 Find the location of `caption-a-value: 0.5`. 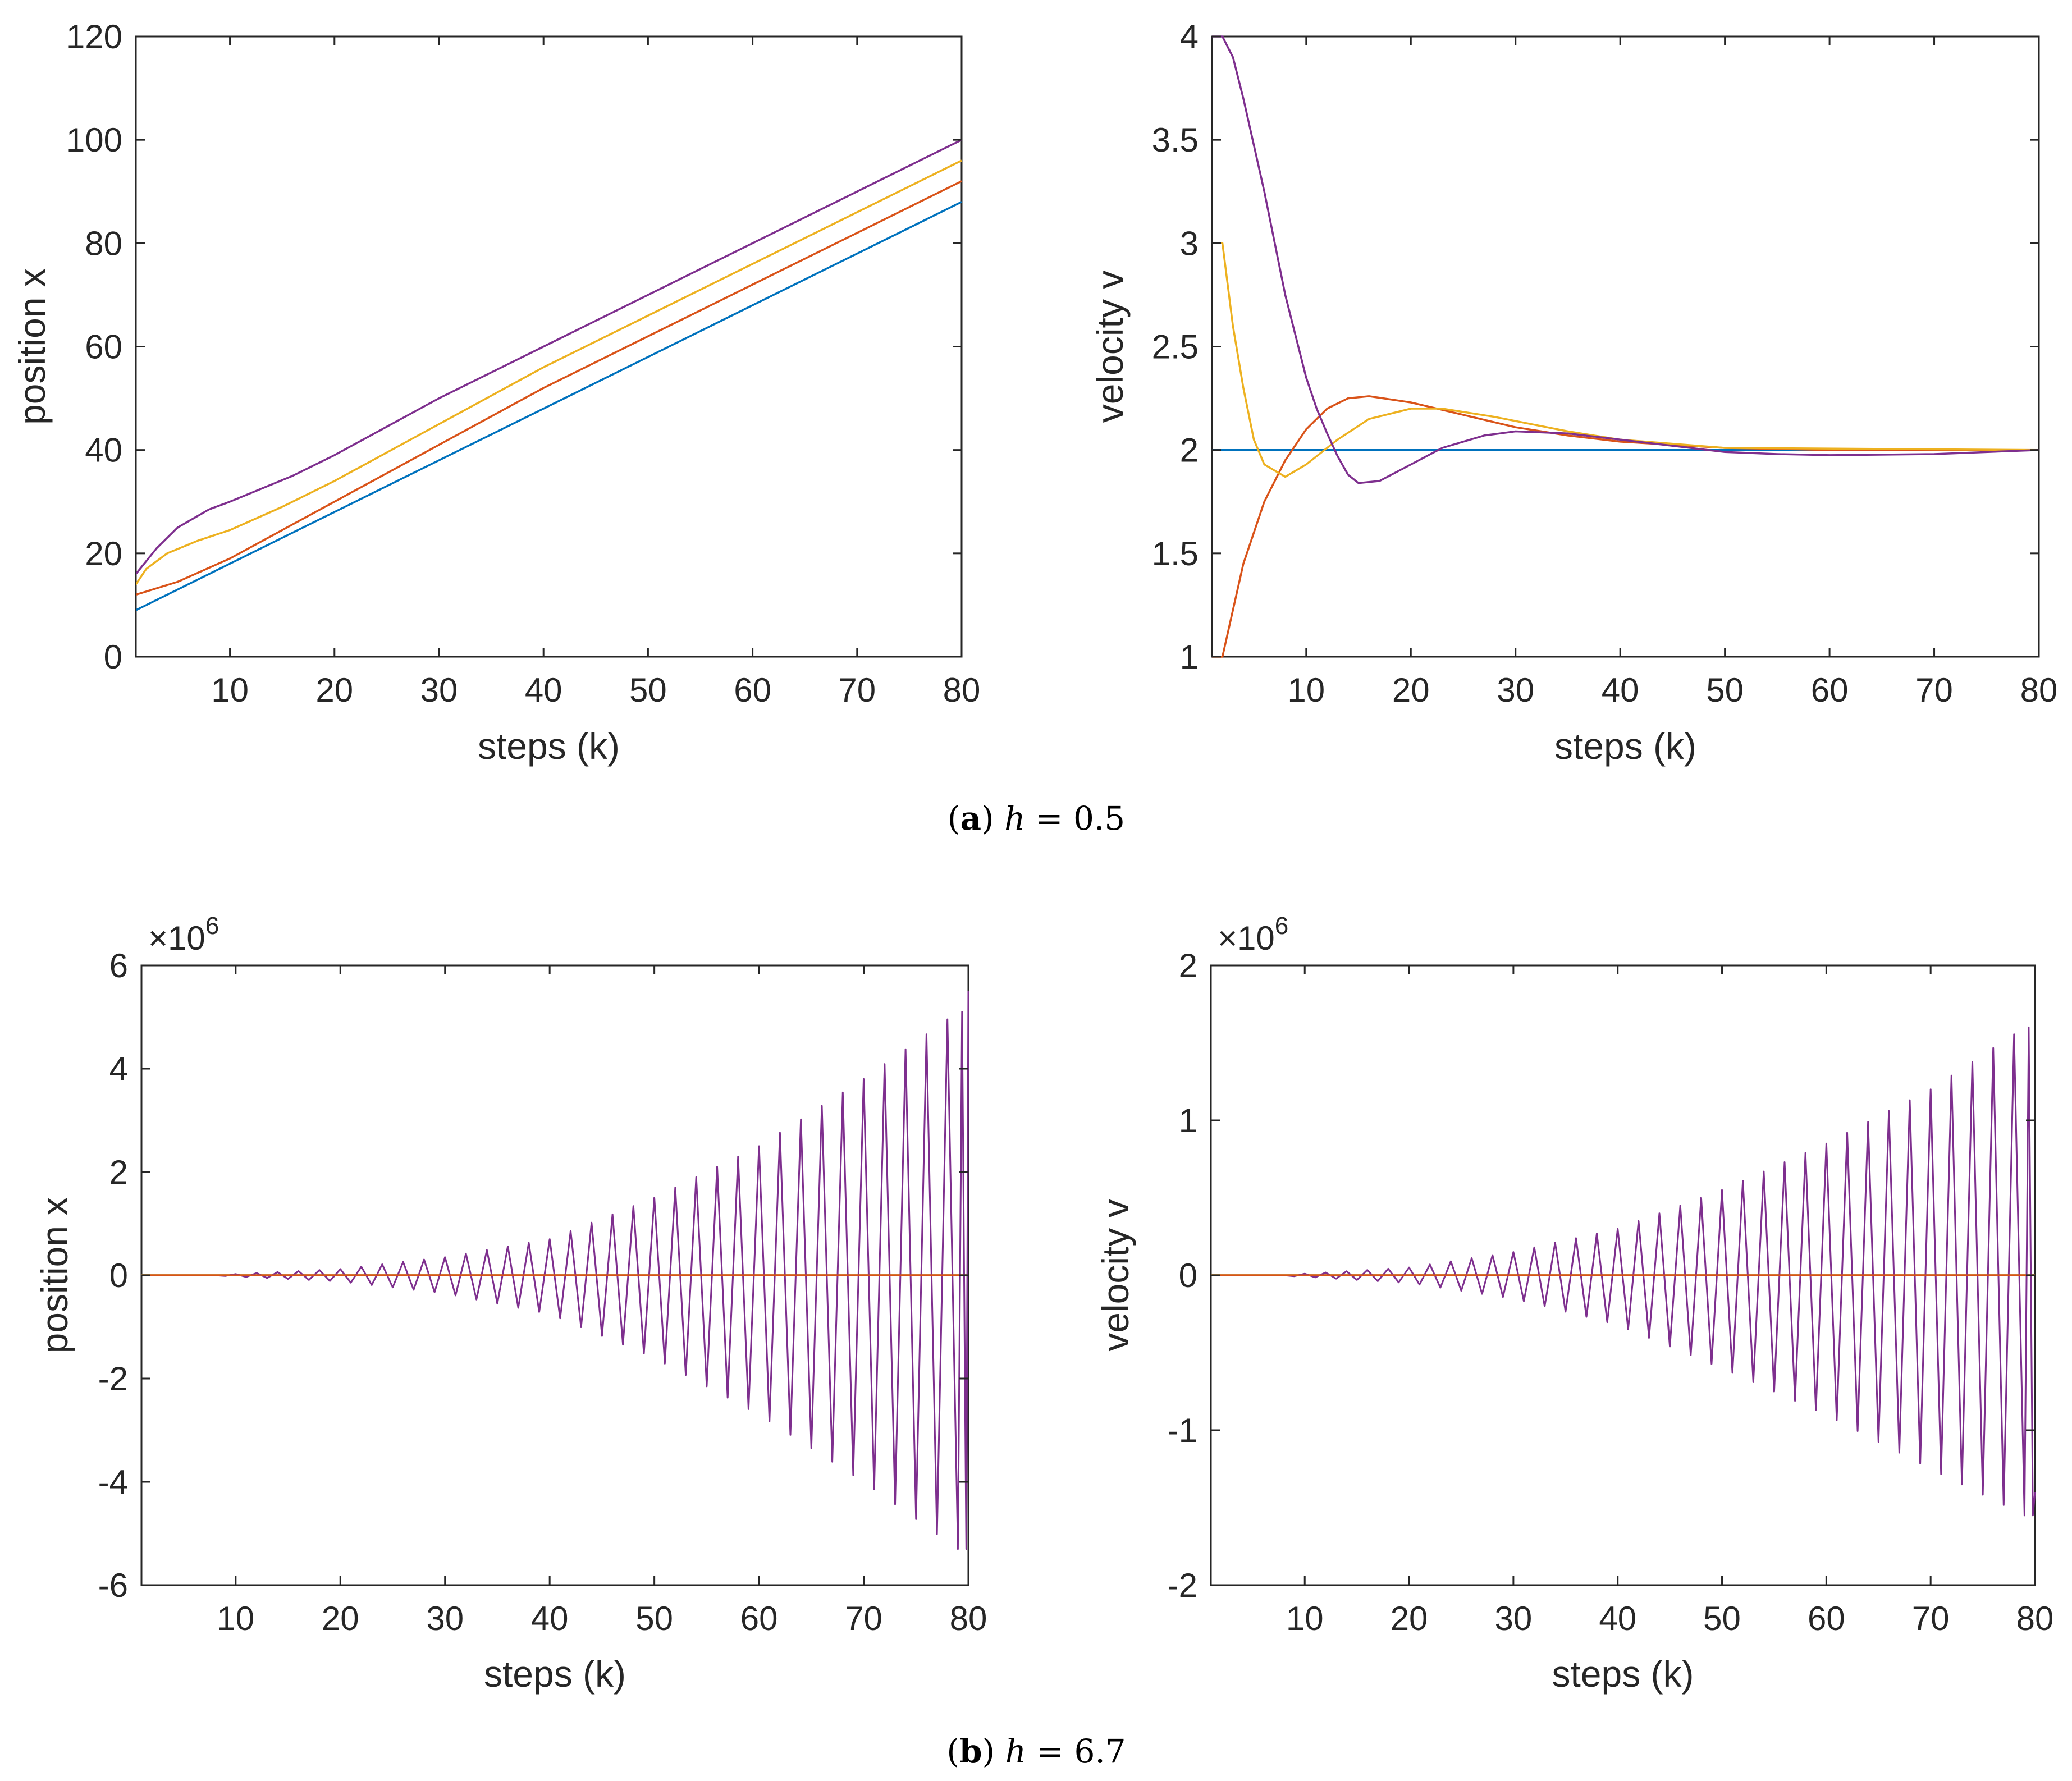

caption-a-value: 0.5 is located at coordinates (1099, 818).